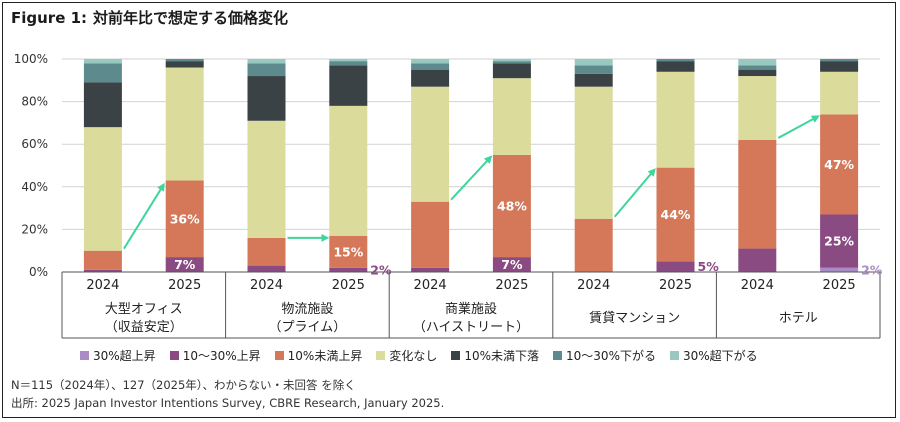 This screenshot has width=900, height=422. I want to click on data-label: 47%, so click(839, 164).